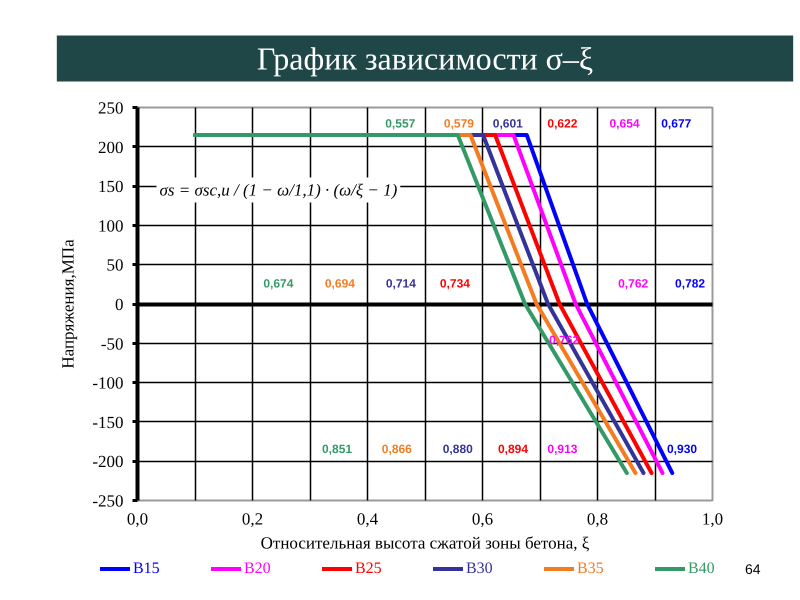 The width and height of the screenshot is (800, 600). What do you see at coordinates (676, 123) in the screenshot?
I see `annotation: 0,677` at bounding box center [676, 123].